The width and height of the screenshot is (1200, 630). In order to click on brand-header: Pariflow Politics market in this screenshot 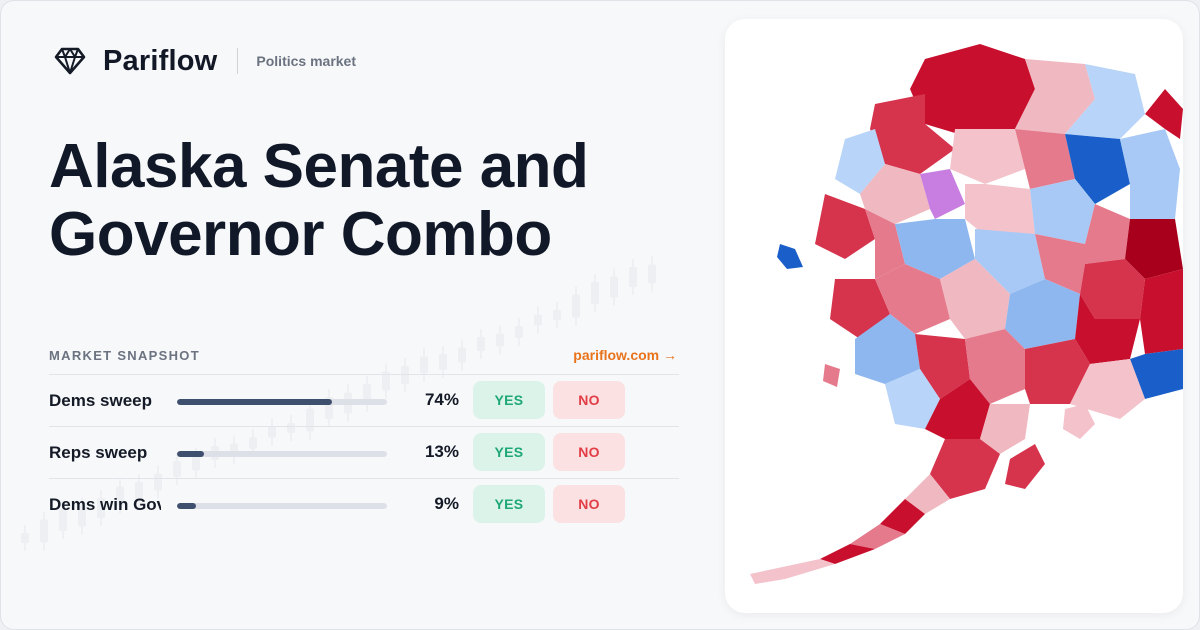, I will do `click(204, 61)`.